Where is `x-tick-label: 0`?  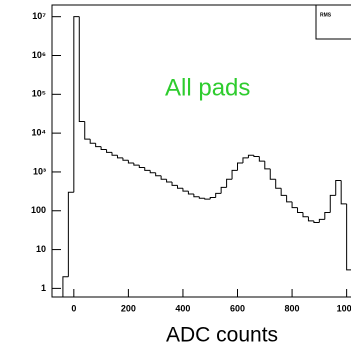
x-tick-label: 0 is located at coordinates (73, 308).